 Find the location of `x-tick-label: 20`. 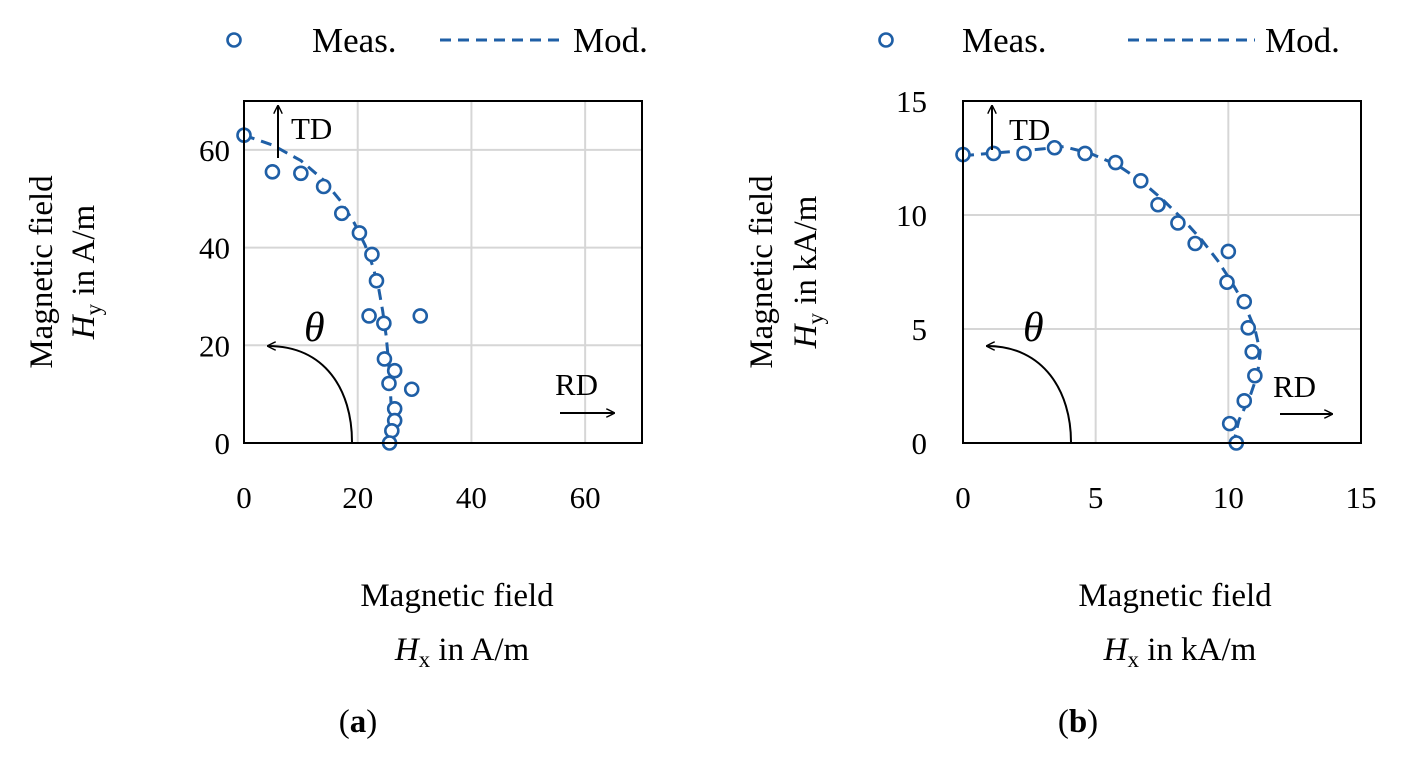

x-tick-label: 20 is located at coordinates (357, 497).